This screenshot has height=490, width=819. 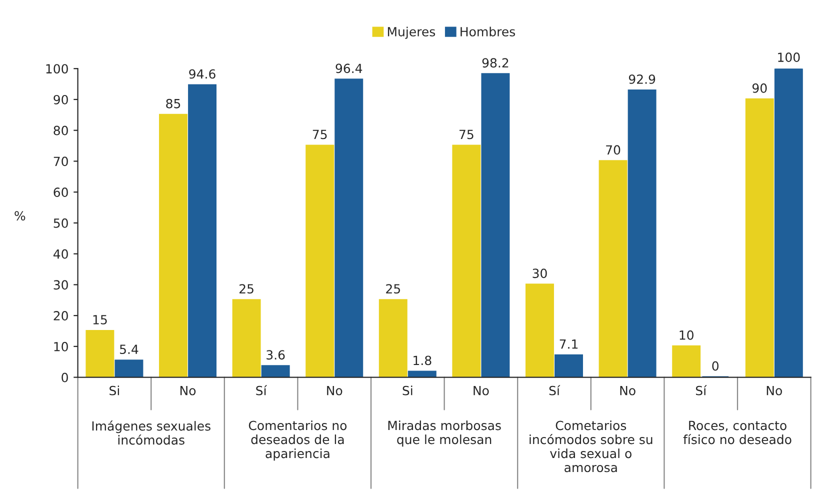 I want to click on y-tick-label: 90, so click(x=61, y=99).